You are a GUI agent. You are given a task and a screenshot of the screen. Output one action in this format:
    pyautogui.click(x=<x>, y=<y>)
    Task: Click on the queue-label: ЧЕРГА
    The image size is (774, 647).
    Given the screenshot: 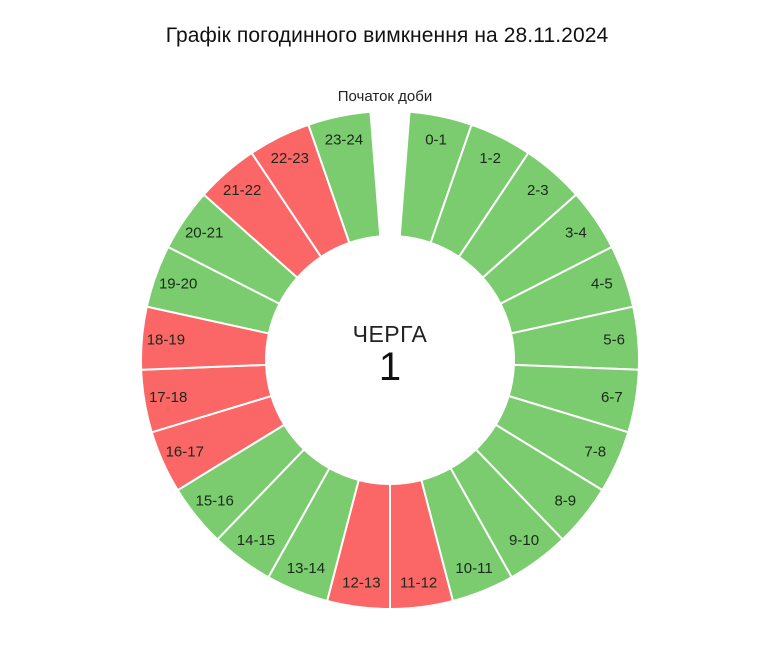 What is the action you would take?
    pyautogui.click(x=390, y=334)
    